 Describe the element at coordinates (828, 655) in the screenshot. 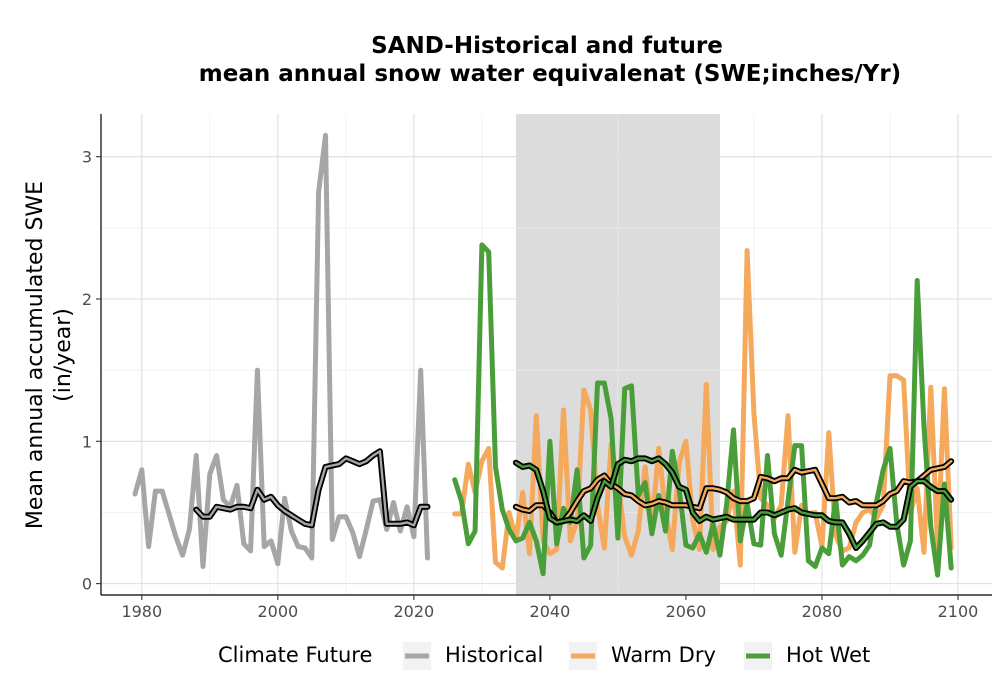

I see `legend-label-hot-wet: Hot Wet` at that location.